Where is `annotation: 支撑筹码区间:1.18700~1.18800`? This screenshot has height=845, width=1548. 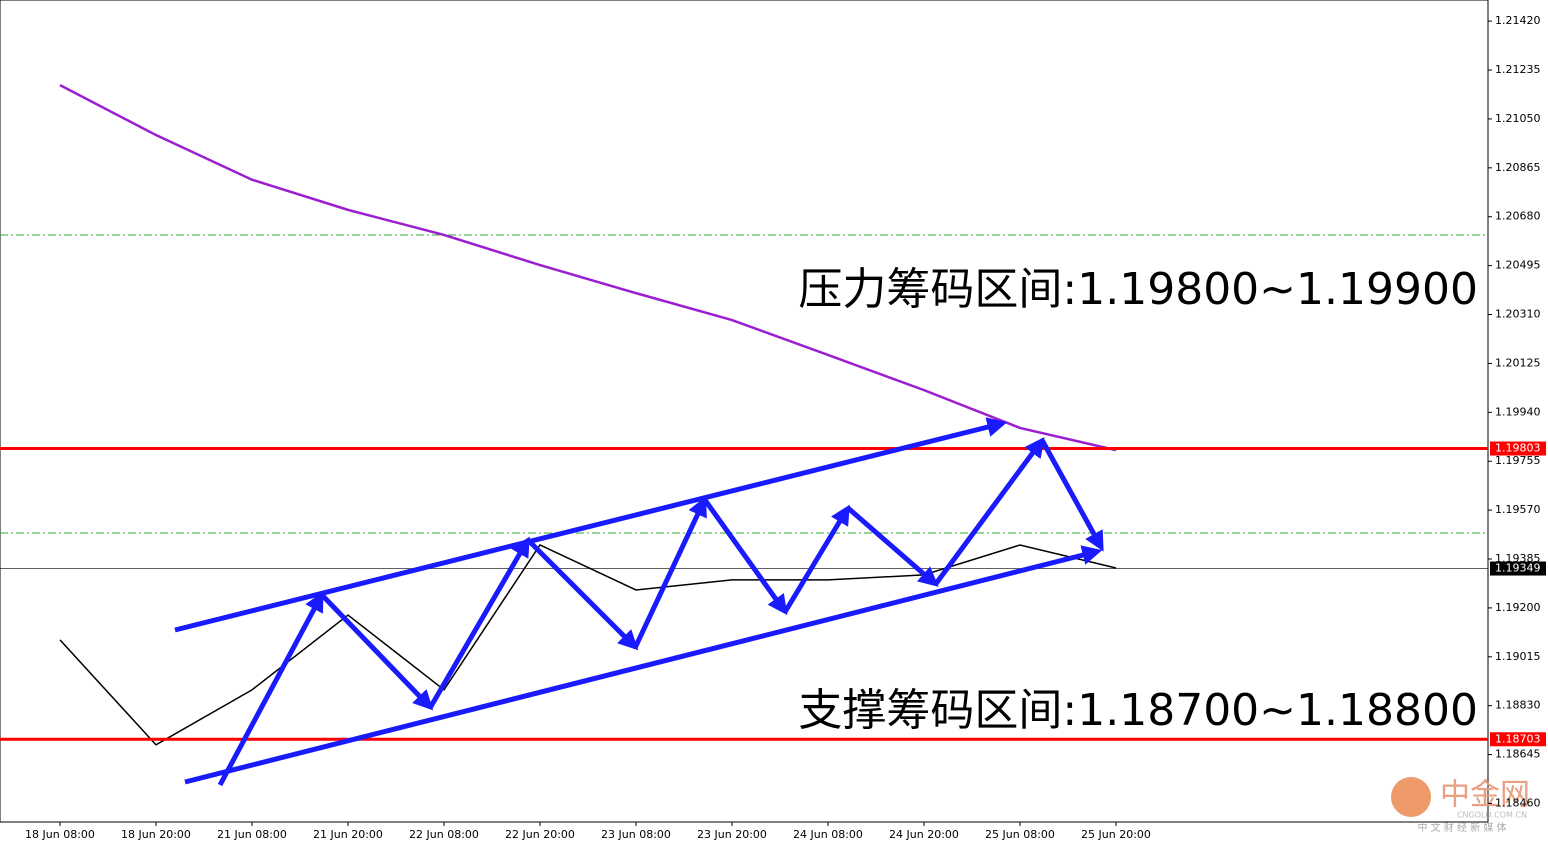 annotation: 支撑筹码区间:1.18700~1.18800 is located at coordinates (1138, 710).